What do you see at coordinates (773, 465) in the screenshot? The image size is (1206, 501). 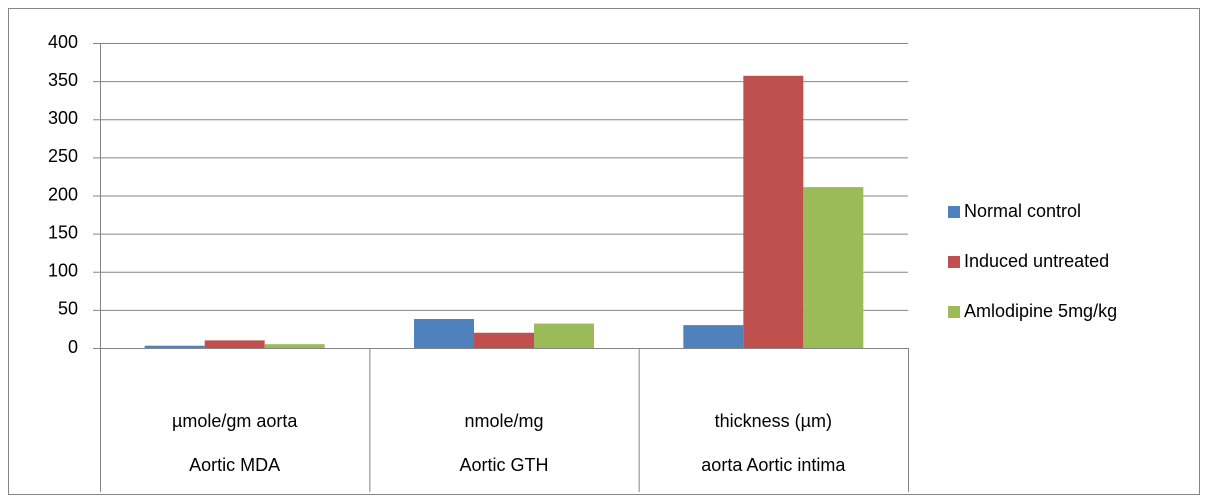 I see `x-group-label: aorta Aortic intima` at bounding box center [773, 465].